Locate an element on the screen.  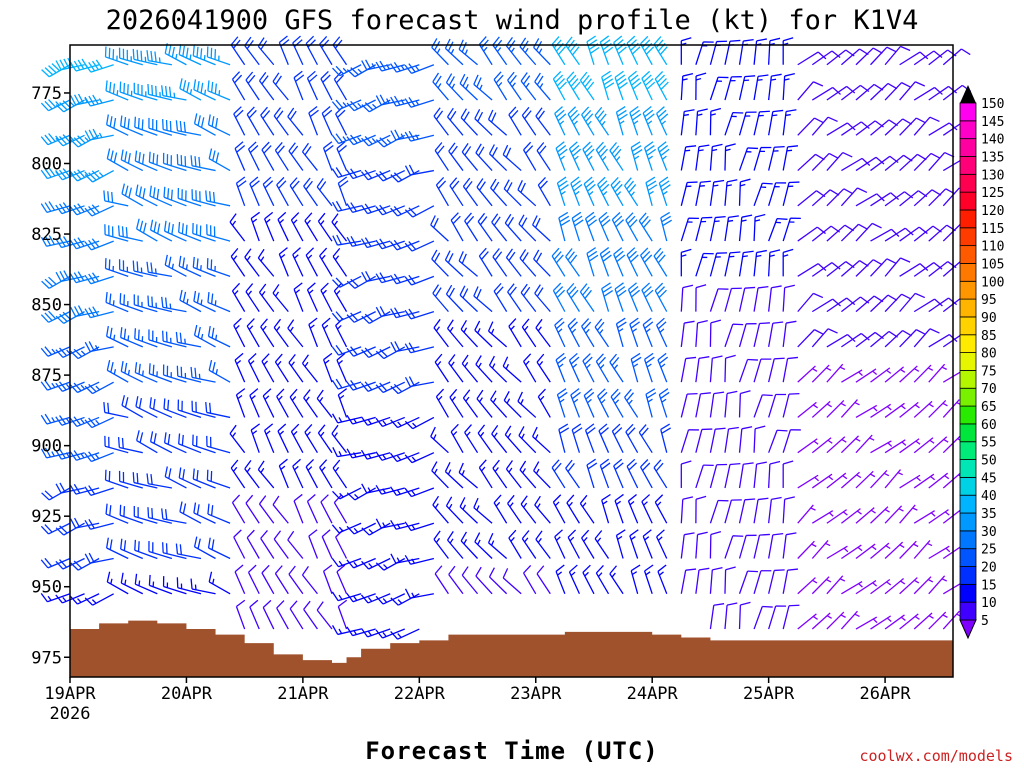
colorbar-label: 20 is located at coordinates (989, 568).